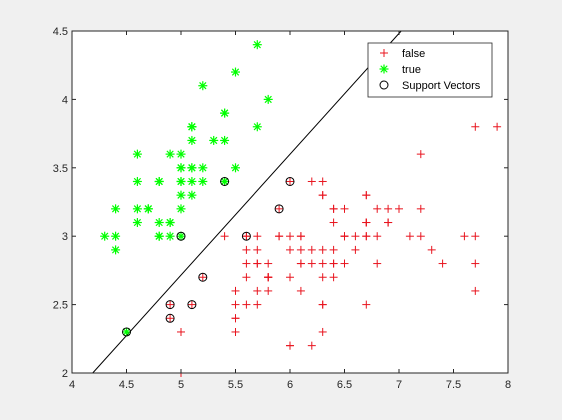 This screenshot has height=420, width=562. Describe the element at coordinates (65, 237) in the screenshot. I see `y-tick-label: 3` at that location.